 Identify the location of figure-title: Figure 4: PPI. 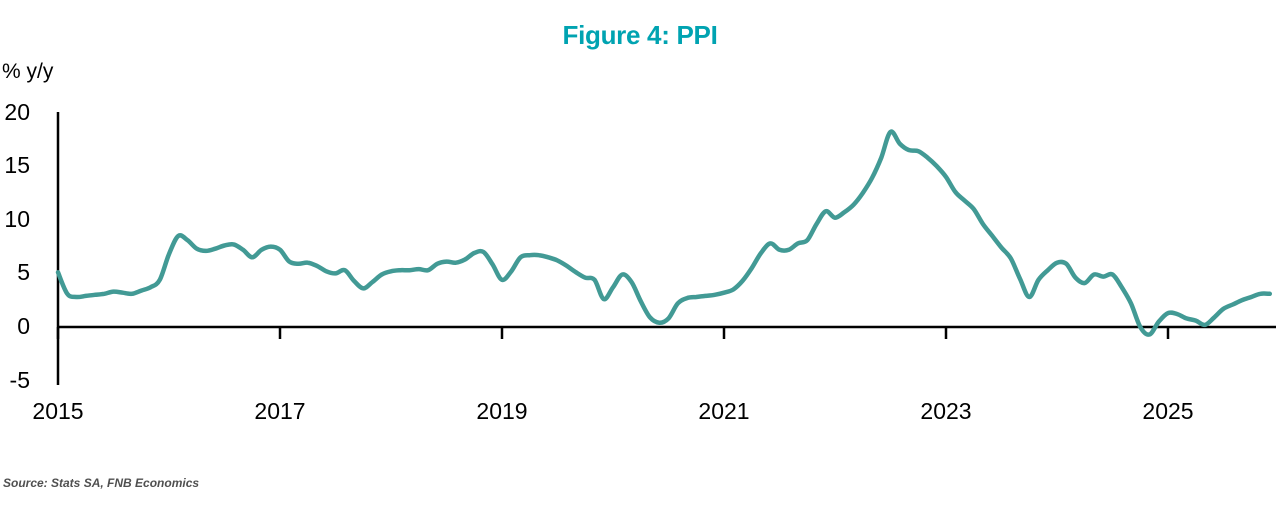
(640, 35).